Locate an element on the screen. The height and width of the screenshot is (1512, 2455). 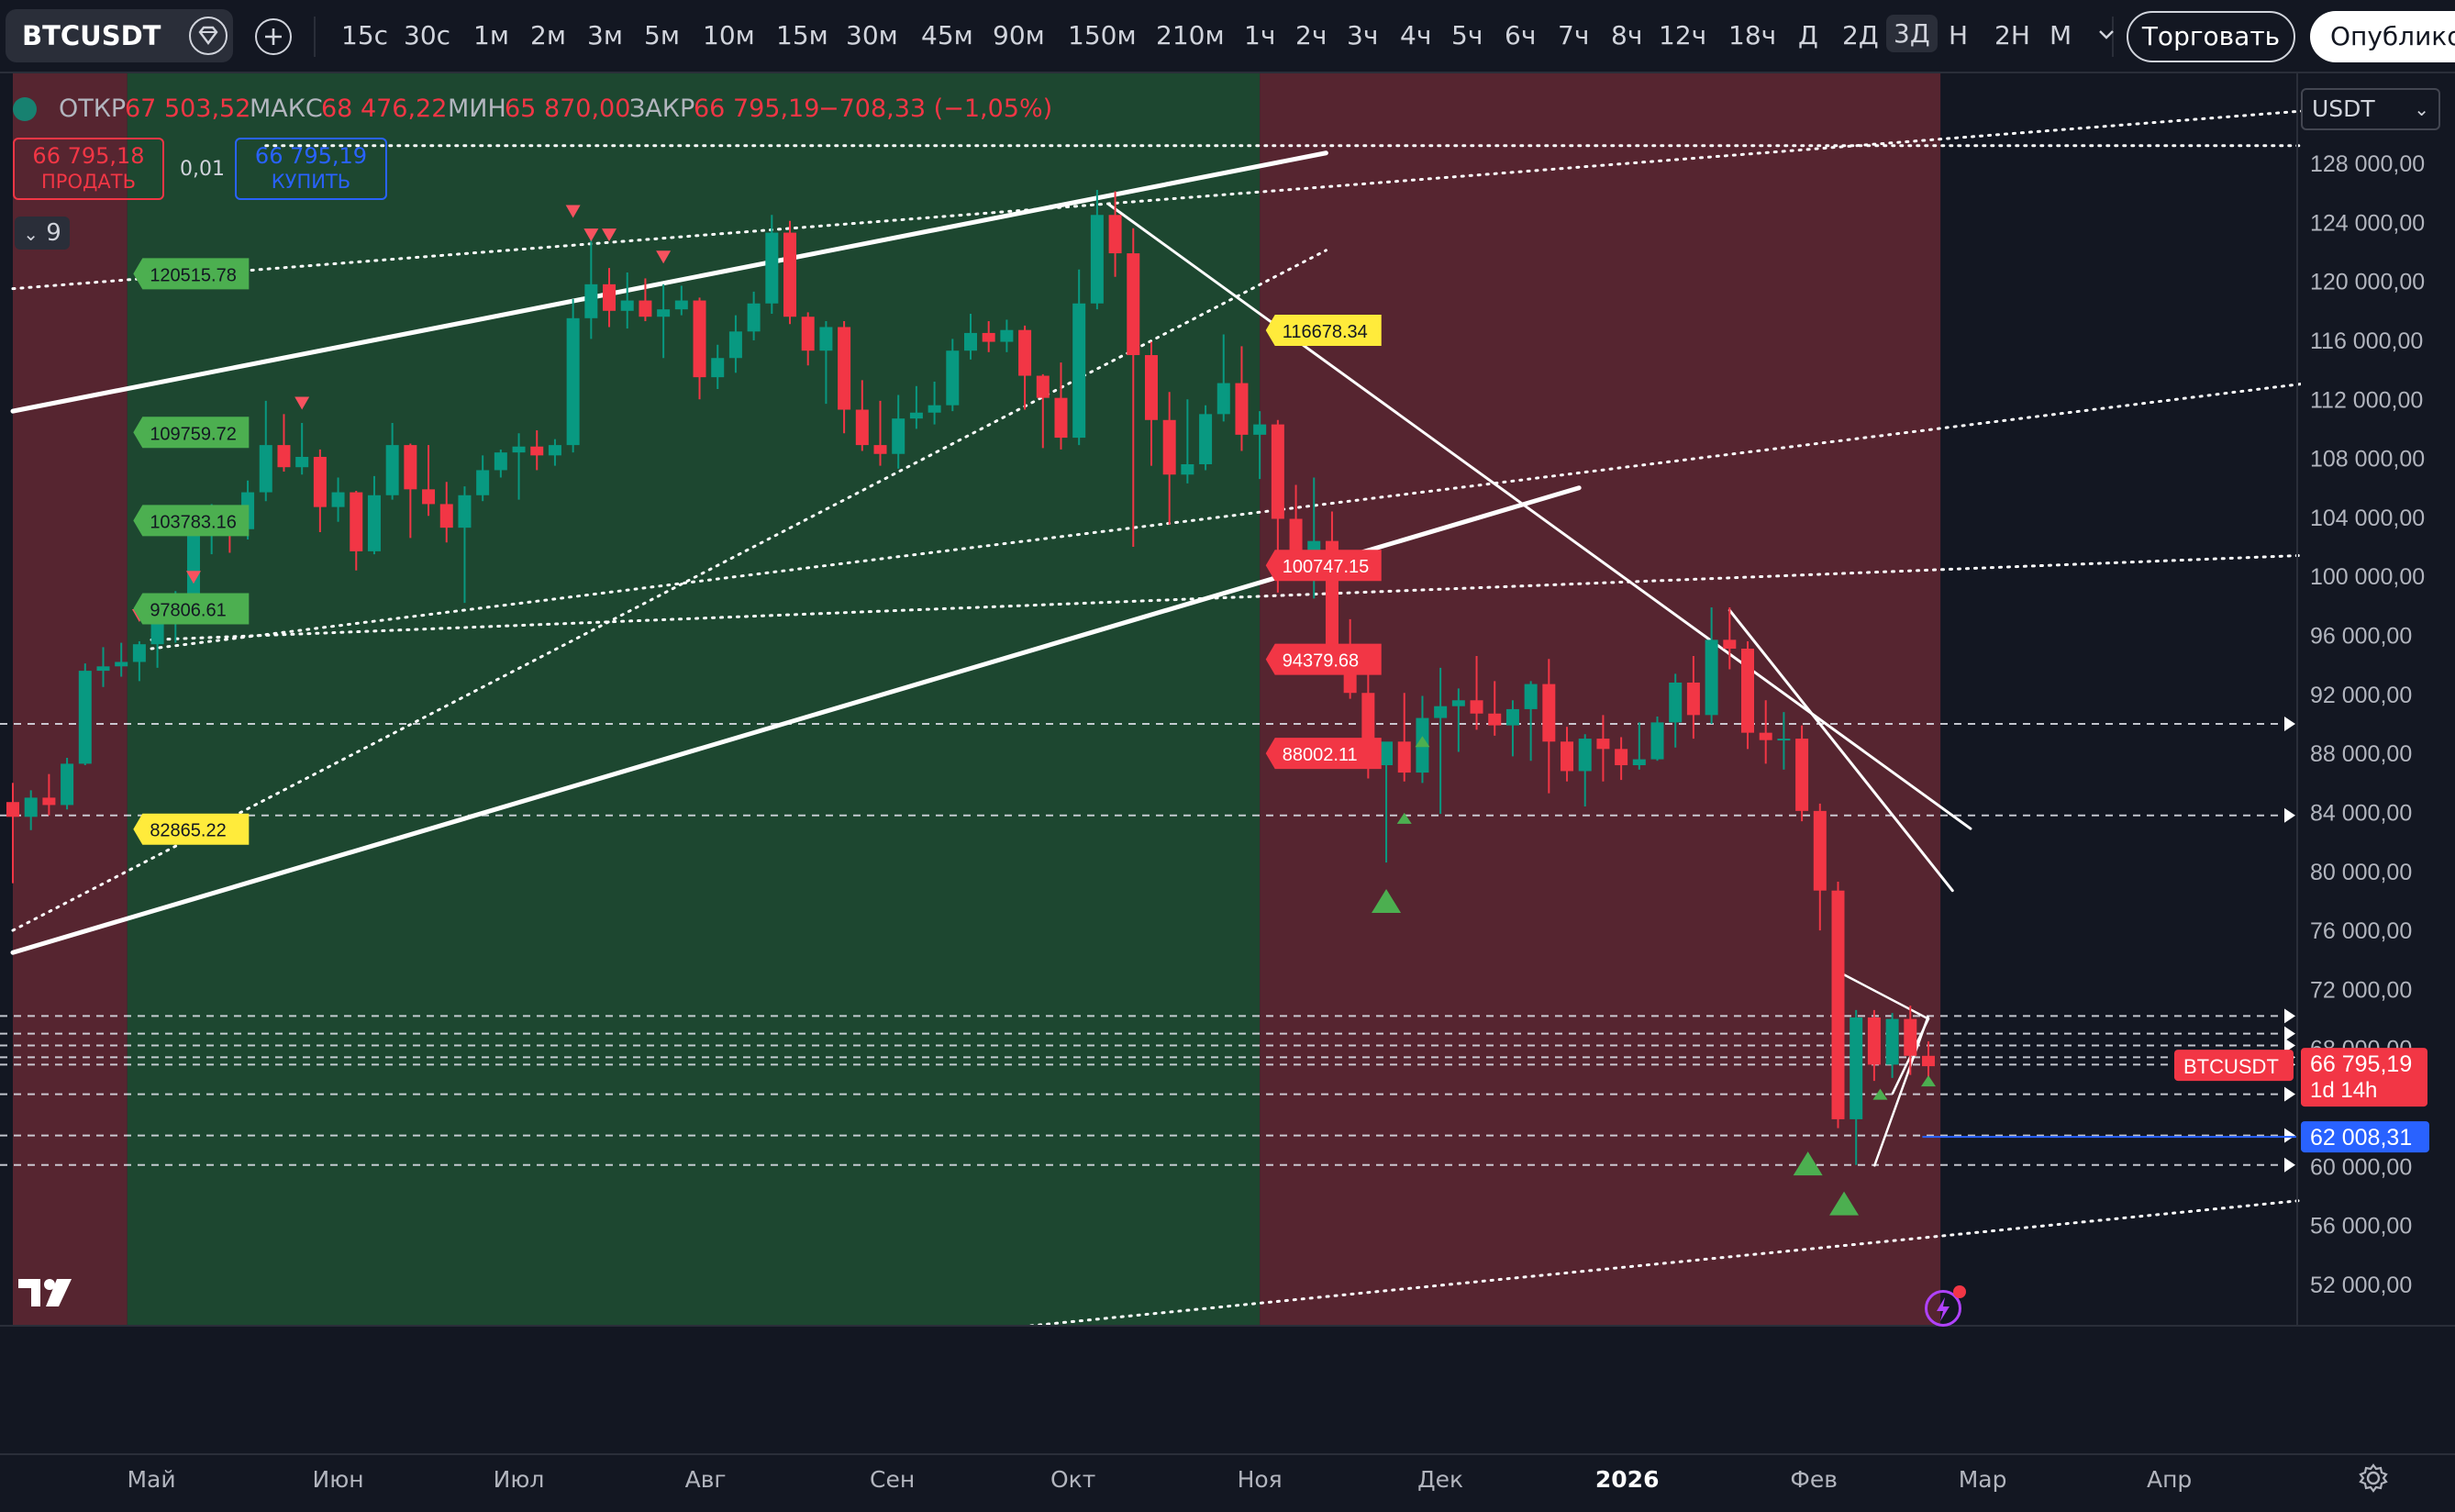
price-axis-background is located at coordinates (2378, 700).